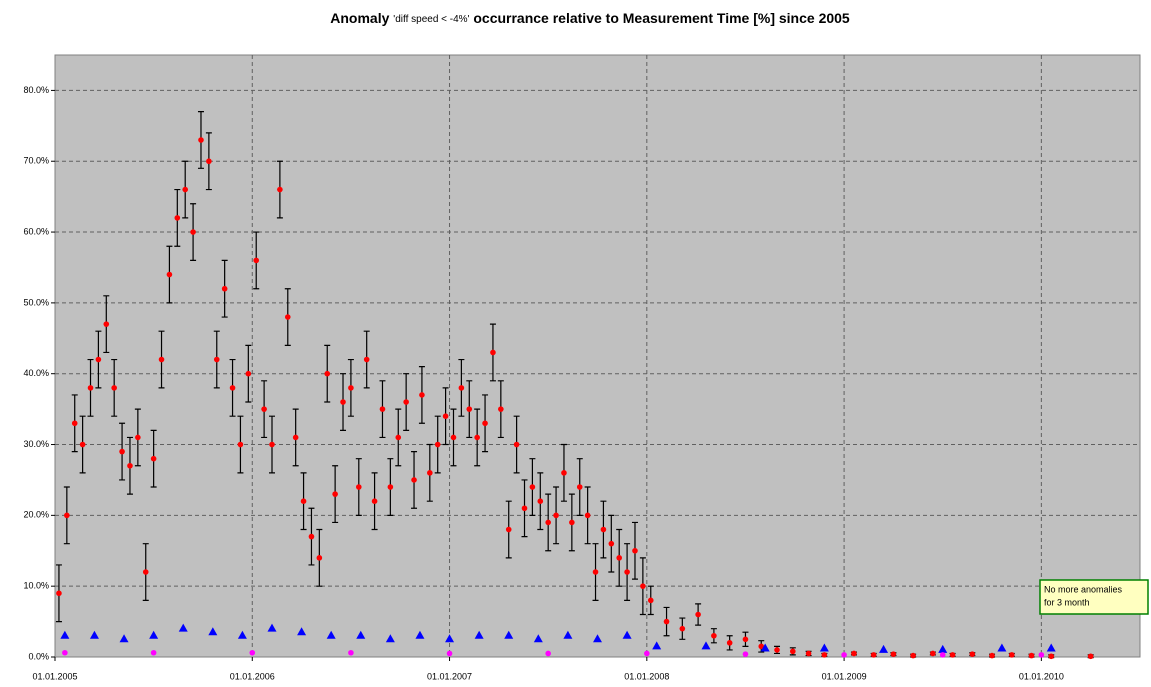 Image resolution: width=1151 pixels, height=687 pixels. What do you see at coordinates (646, 676) in the screenshot?
I see `x-tick-label: 01.01.2008` at bounding box center [646, 676].